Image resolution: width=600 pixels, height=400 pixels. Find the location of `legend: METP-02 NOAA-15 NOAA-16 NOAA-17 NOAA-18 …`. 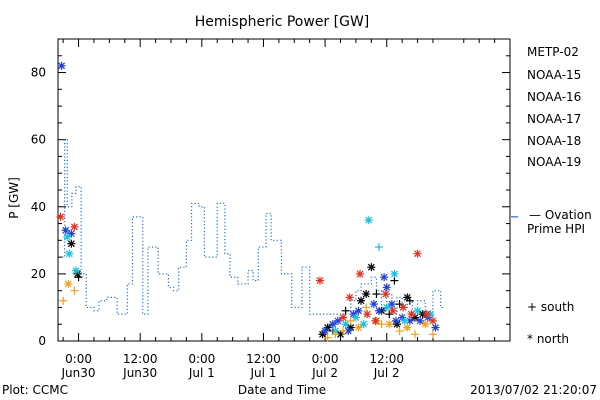

legend: METP-02 NOAA-15 NOAA-16 NOAA-17 NOAA-18 … is located at coordinates (551, 195).